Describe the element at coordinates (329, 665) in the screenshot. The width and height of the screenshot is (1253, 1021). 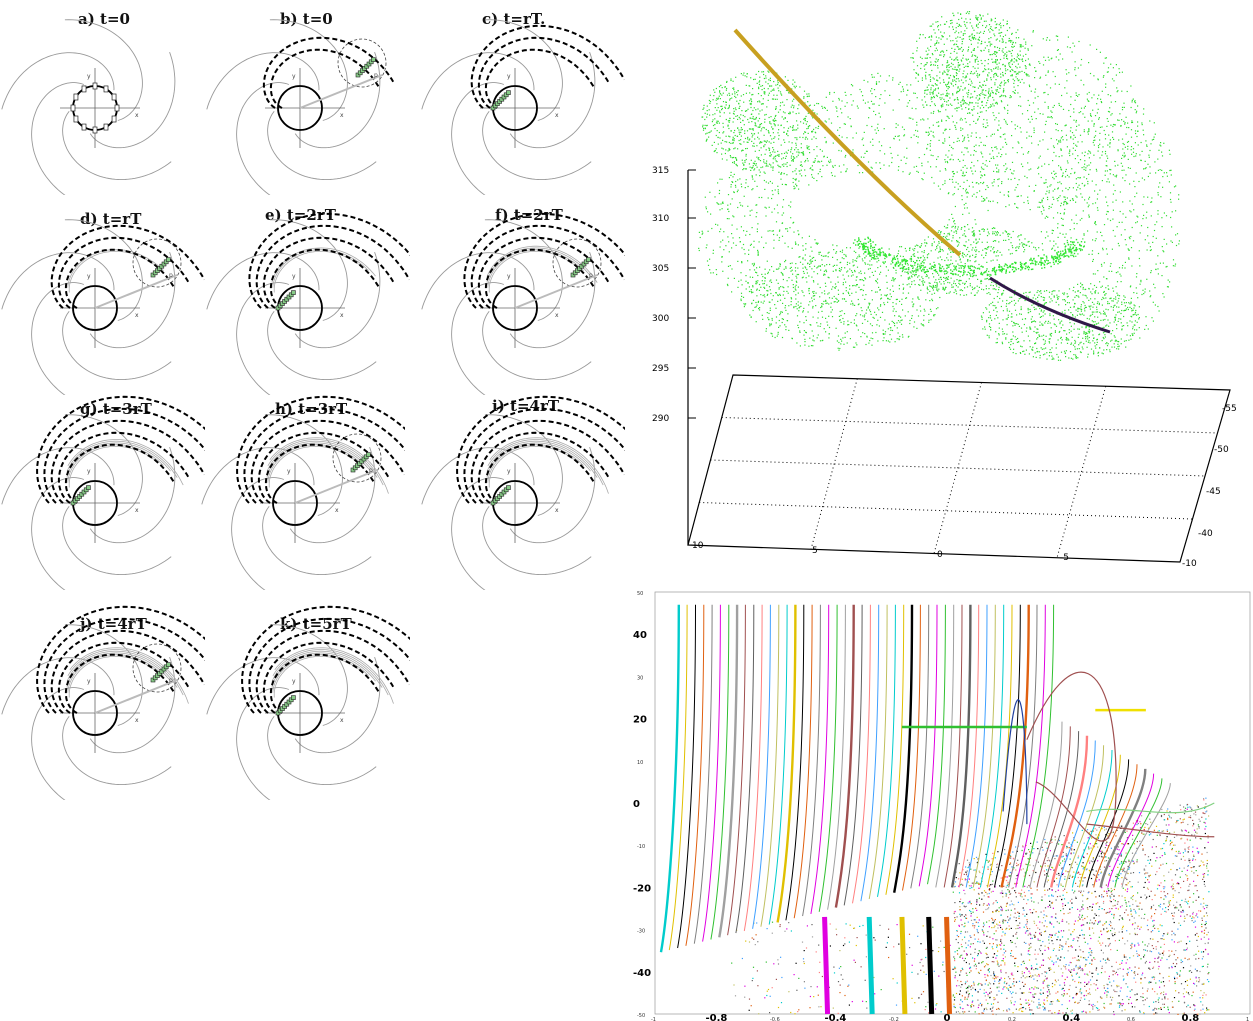
I see `dashed-trajectory` at that location.